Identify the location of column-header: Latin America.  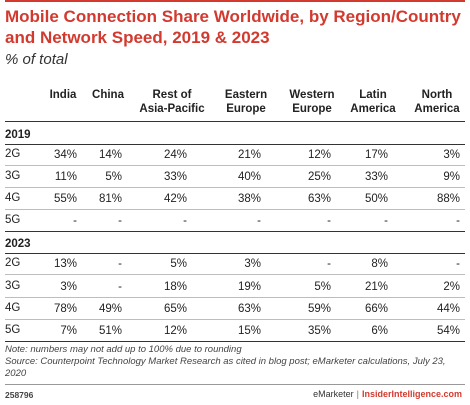
(373, 102).